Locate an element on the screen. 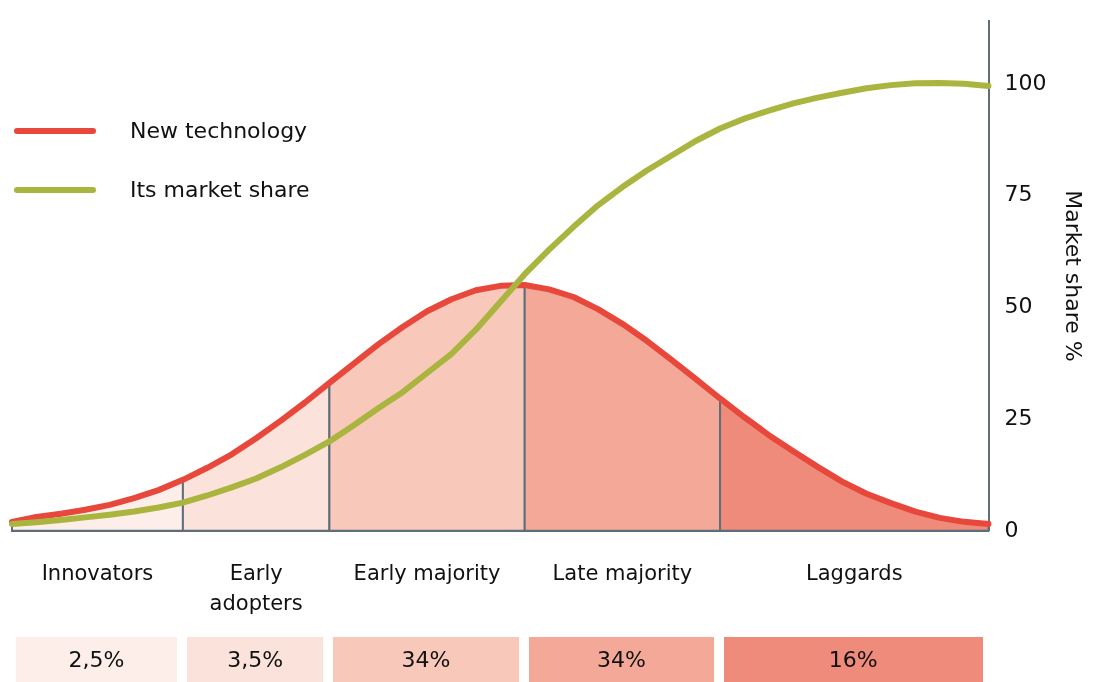 This screenshot has width=1103, height=682. y-tick-label: 75 is located at coordinates (1018, 194).